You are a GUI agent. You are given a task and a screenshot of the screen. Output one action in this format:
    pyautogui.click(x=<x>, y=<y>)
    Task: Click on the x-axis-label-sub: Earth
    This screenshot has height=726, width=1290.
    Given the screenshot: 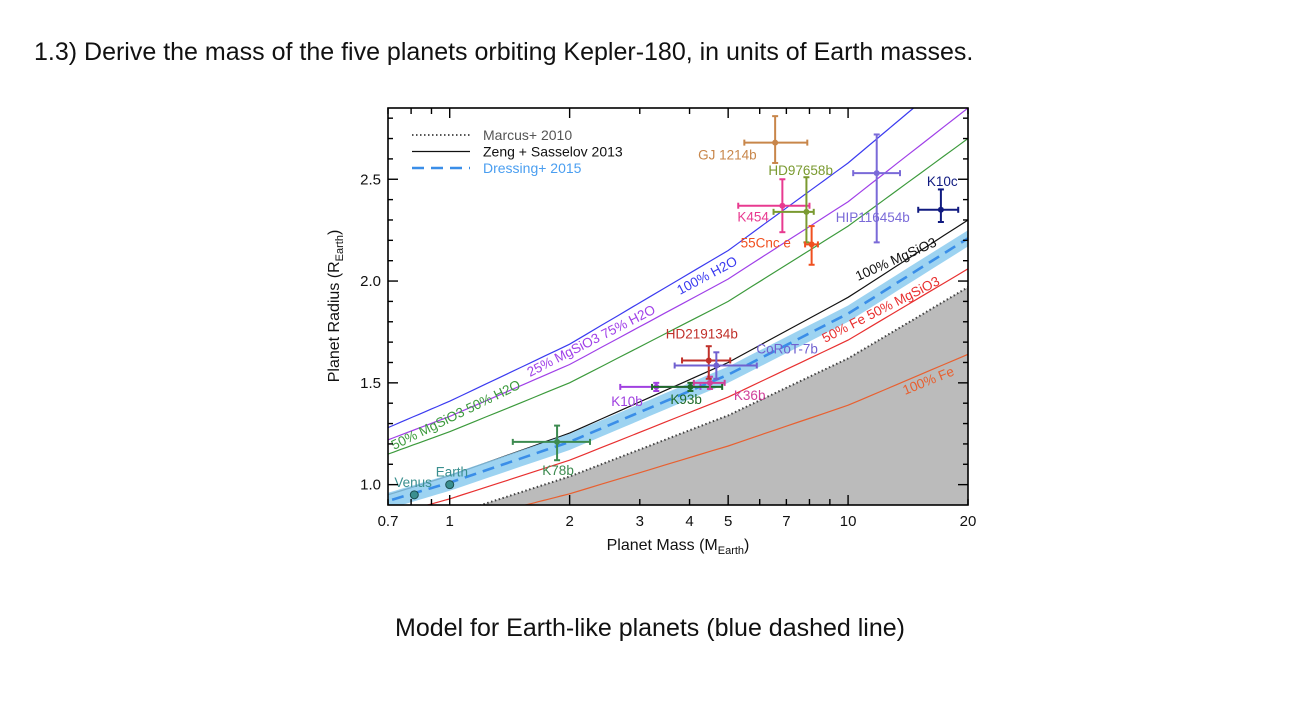 What is the action you would take?
    pyautogui.click(x=731, y=551)
    